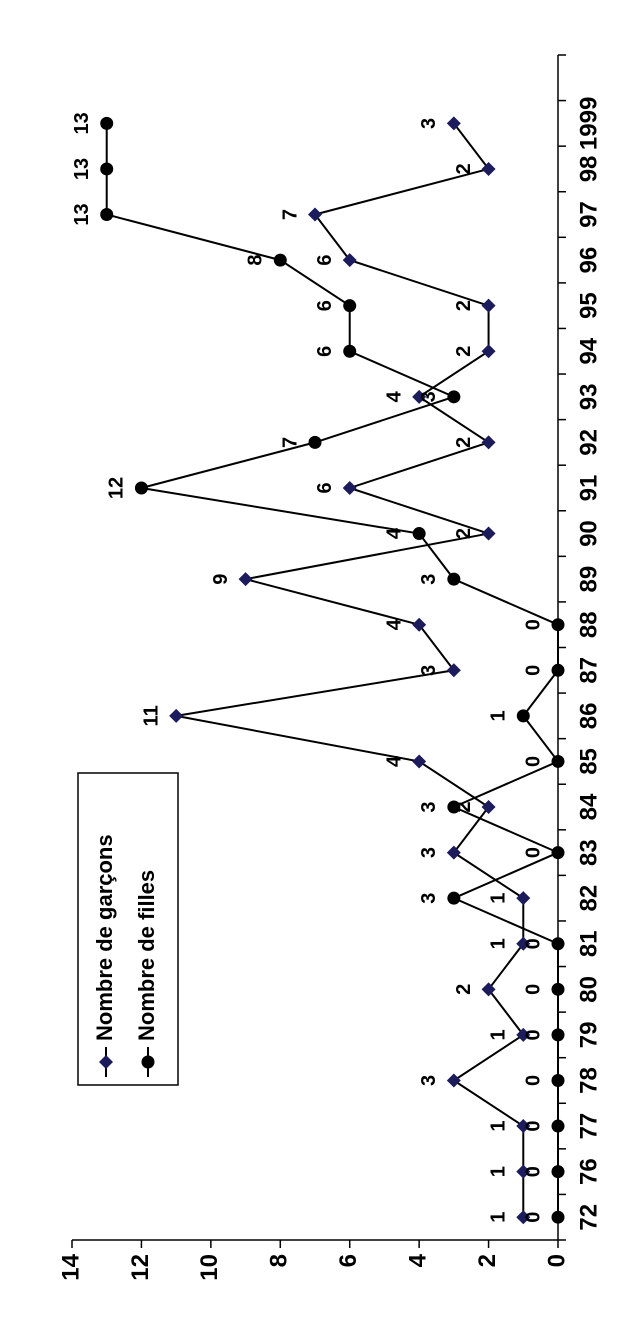 The height and width of the screenshot is (1317, 643). Describe the element at coordinates (588, 169) in the screenshot. I see `x-tick-label: 98` at that location.